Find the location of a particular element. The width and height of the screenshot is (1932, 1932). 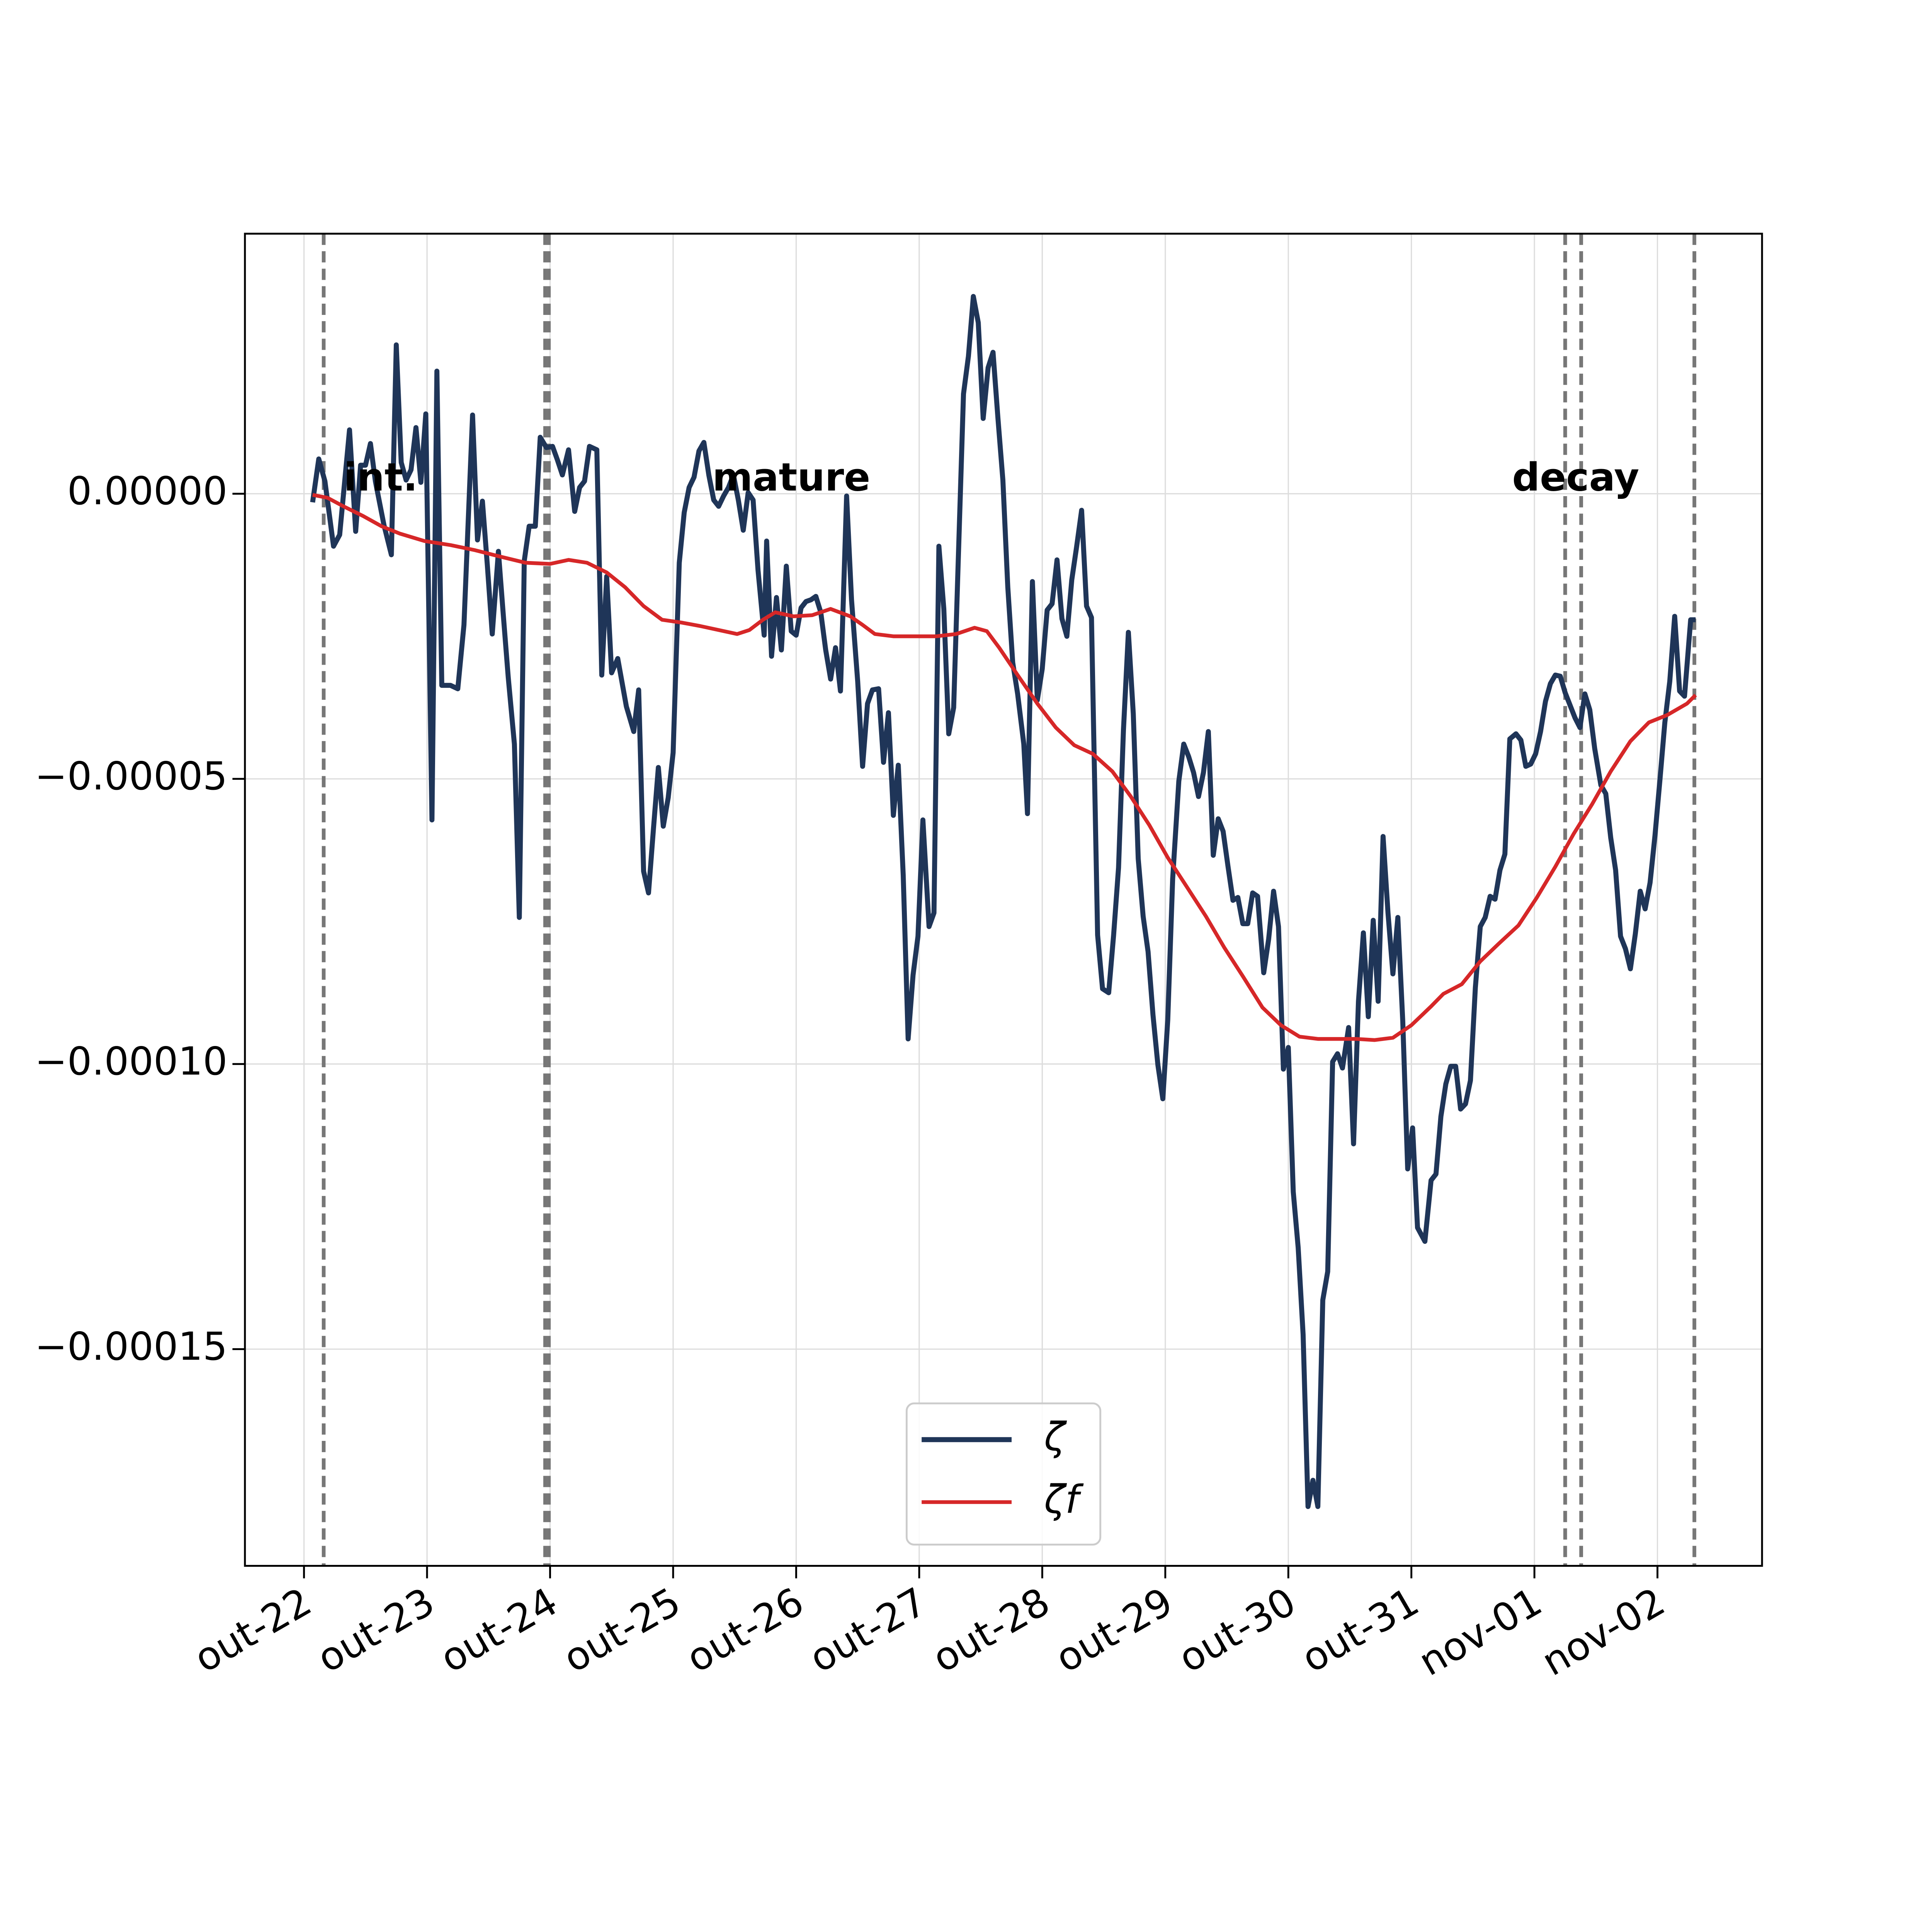

y-tick-label: 0.00000 is located at coordinates (147, 491).